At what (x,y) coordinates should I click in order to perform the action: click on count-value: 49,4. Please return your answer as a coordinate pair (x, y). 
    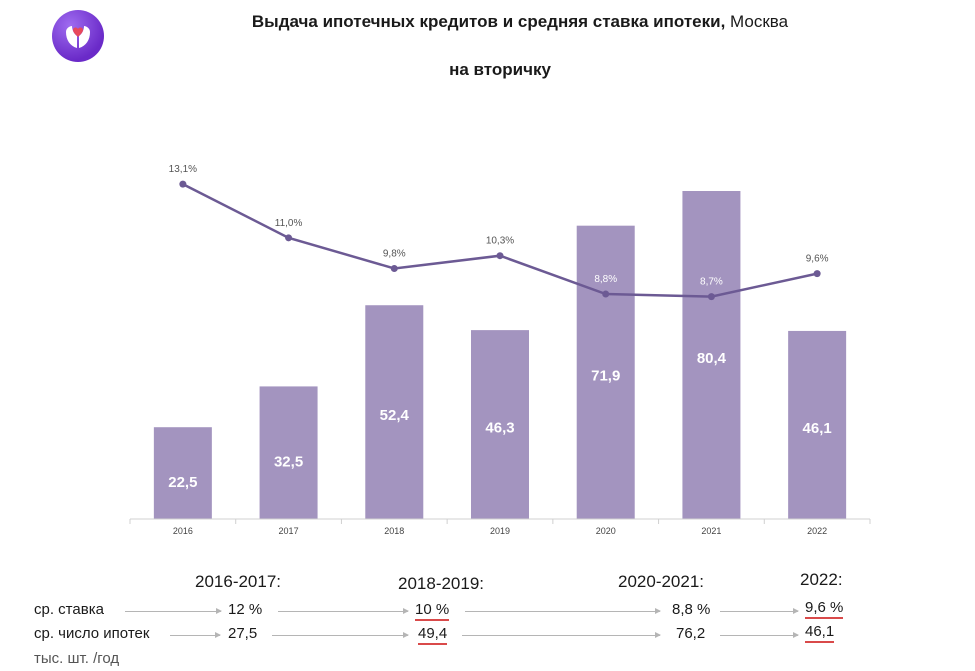
    Looking at the image, I should click on (433, 635).